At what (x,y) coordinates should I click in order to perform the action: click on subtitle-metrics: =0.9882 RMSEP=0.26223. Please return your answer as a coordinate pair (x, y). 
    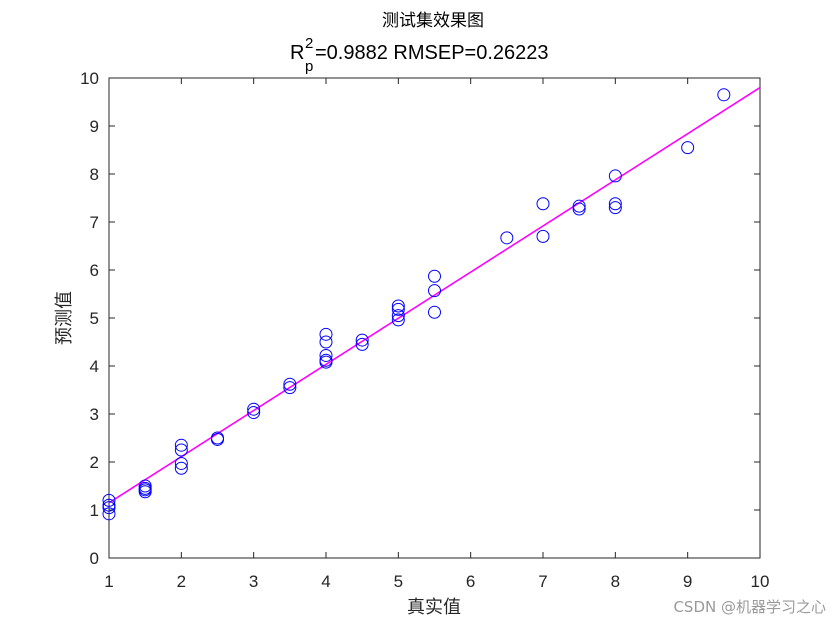
    Looking at the image, I should click on (432, 53).